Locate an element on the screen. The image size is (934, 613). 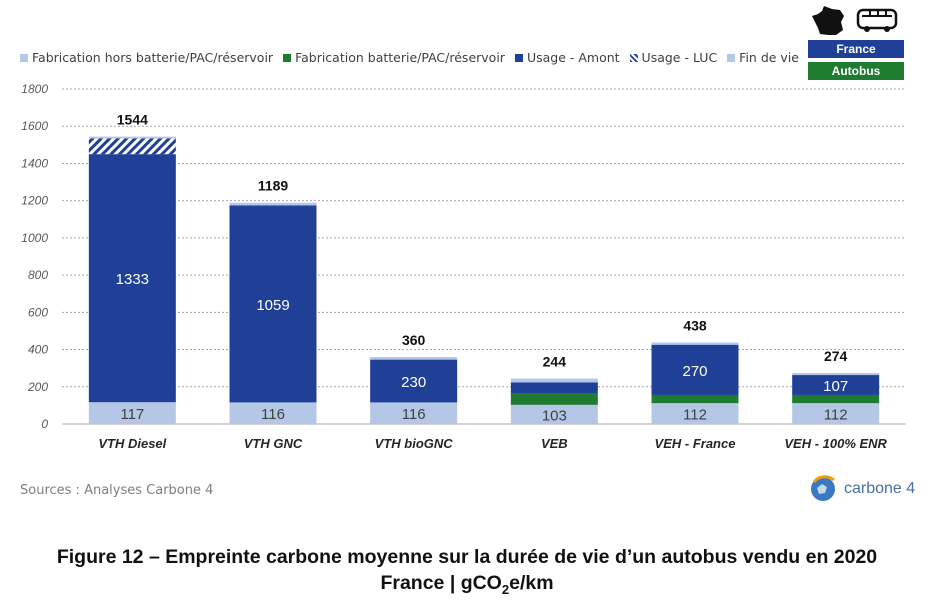
bus-icon is located at coordinates (877, 20).